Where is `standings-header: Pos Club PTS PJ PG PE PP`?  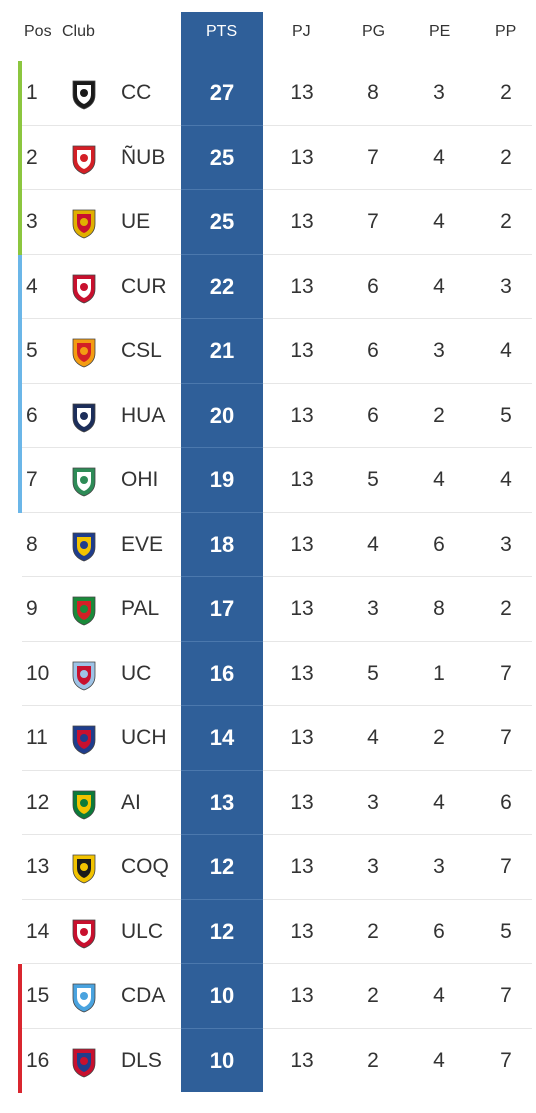 standings-header: Pos Club PTS PJ PG PE PP is located at coordinates (268, 36).